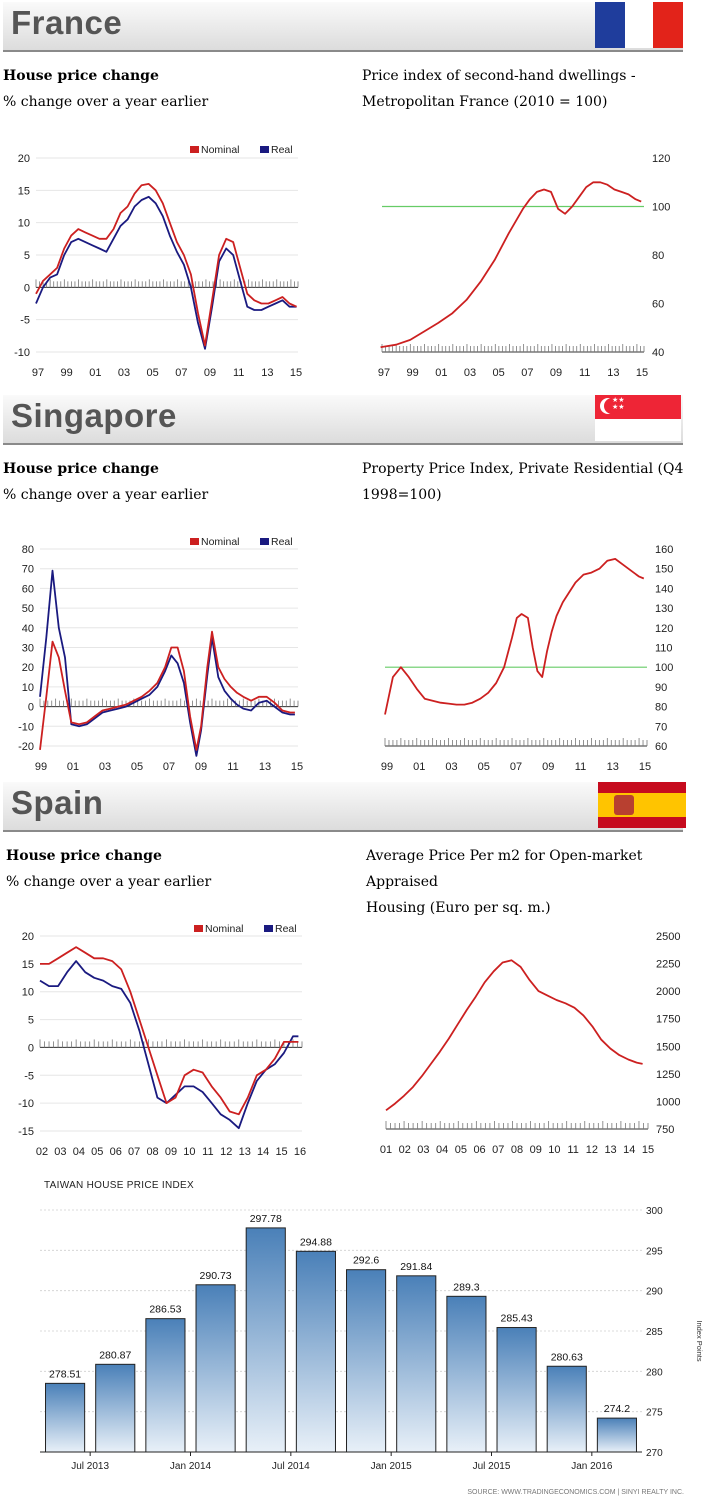  What do you see at coordinates (661, 159) in the screenshot?
I see `y-tick-label: 120` at bounding box center [661, 159].